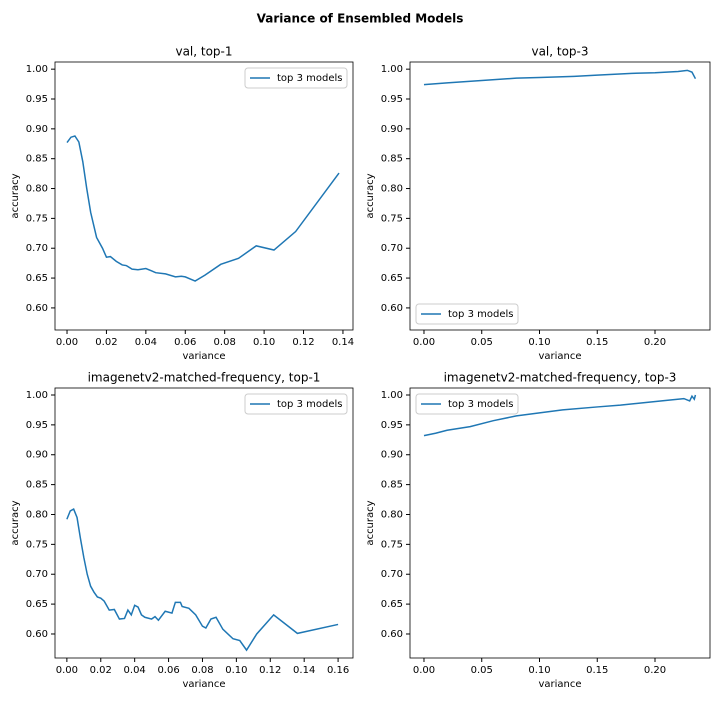 This screenshot has height=720, width=720. What do you see at coordinates (559, 52) in the screenshot?
I see `subplot-title: val, top-3` at bounding box center [559, 52].